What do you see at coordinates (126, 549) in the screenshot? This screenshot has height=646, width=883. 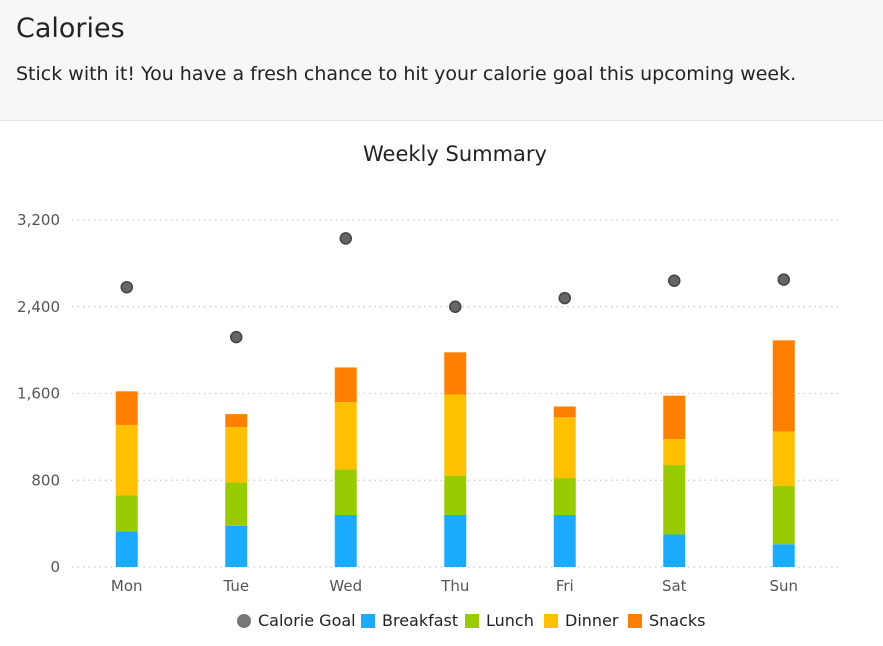 I see `bar-breakfast-mon` at bounding box center [126, 549].